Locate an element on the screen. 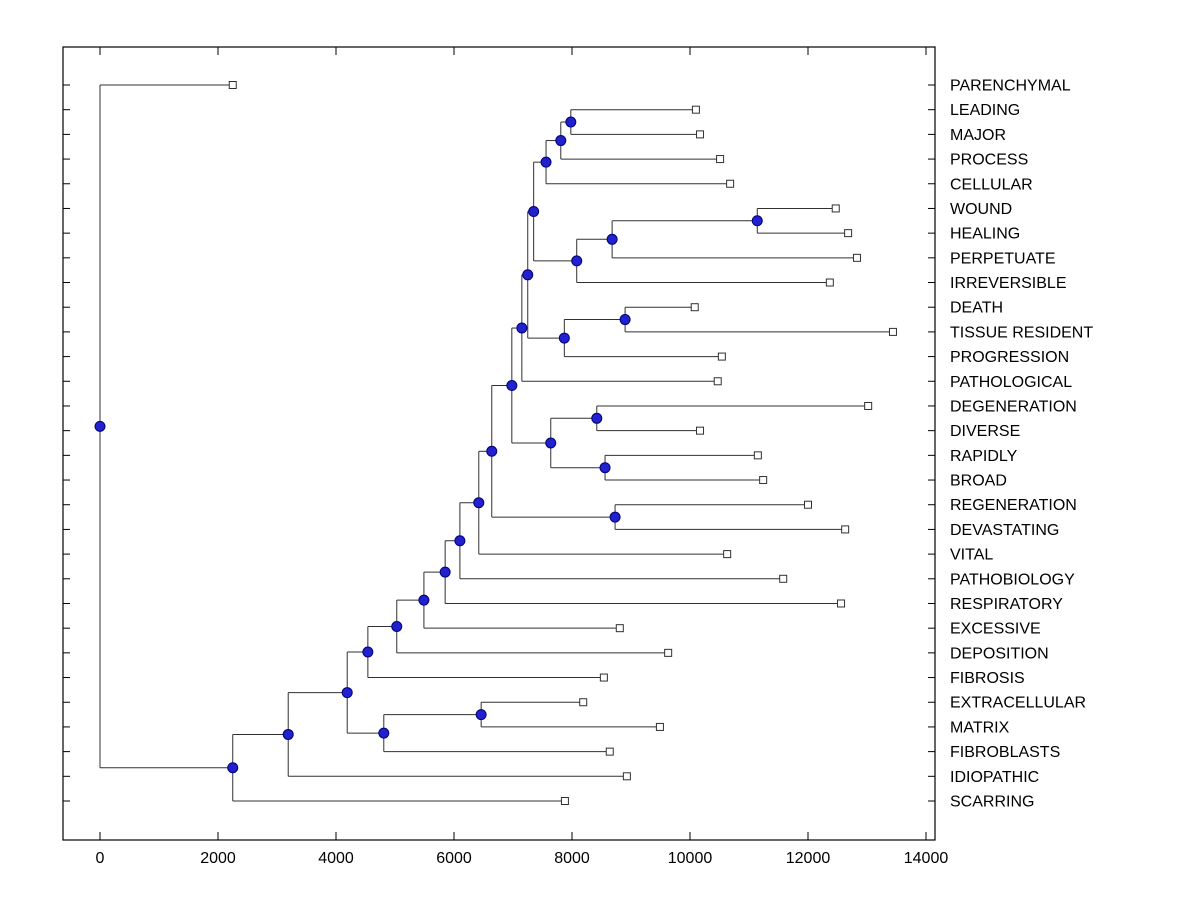  leaf-label: DEATH is located at coordinates (976, 308).